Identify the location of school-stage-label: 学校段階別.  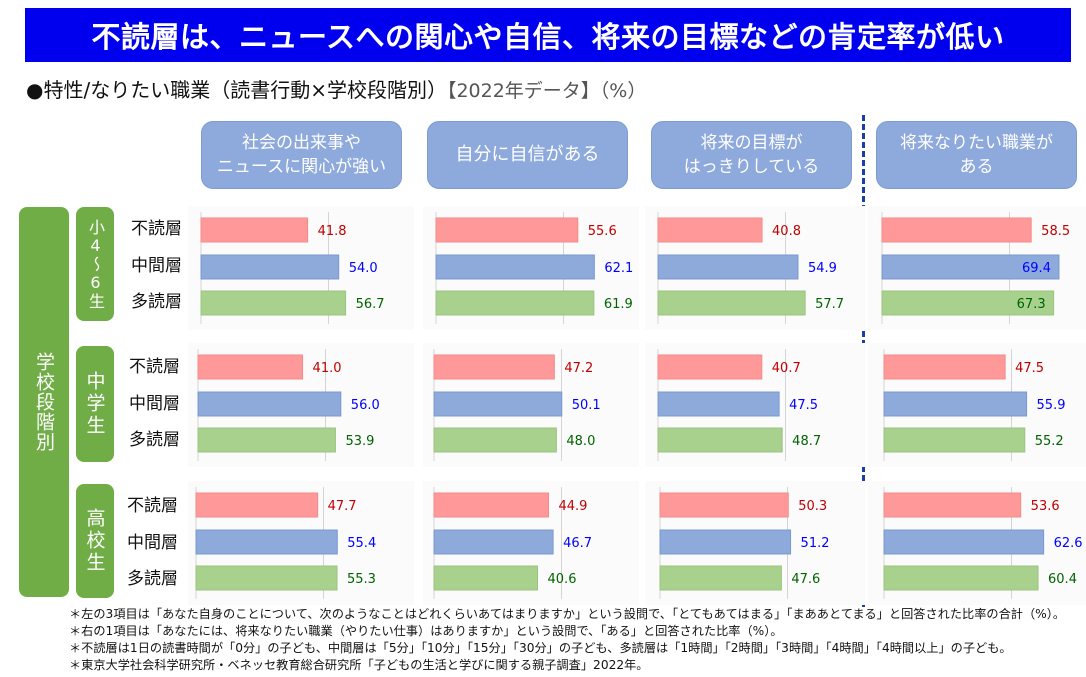
(44, 402).